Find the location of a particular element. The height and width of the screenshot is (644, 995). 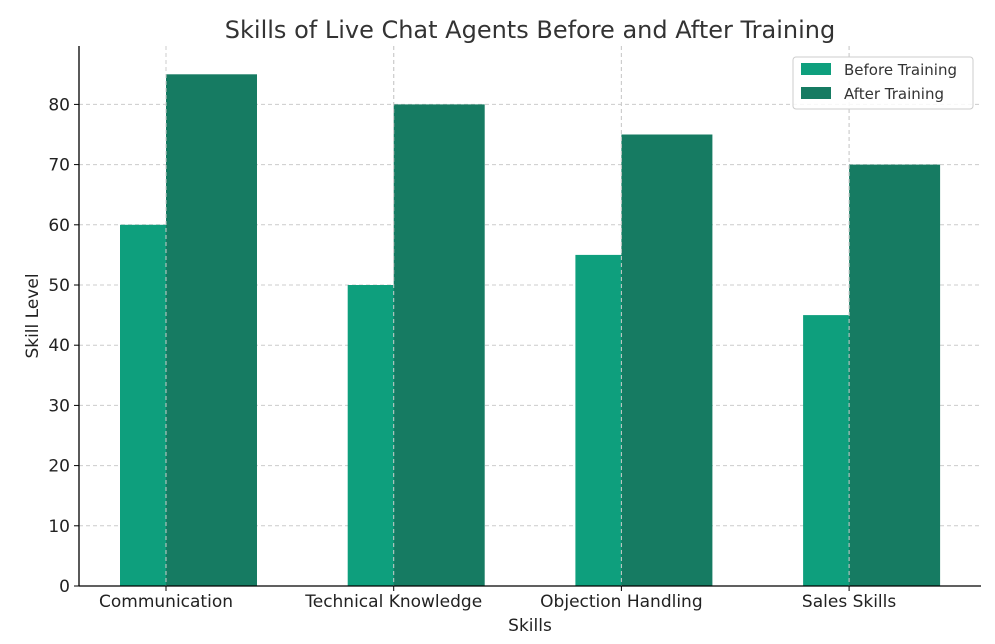

x-axis-label: Skills is located at coordinates (530, 626).